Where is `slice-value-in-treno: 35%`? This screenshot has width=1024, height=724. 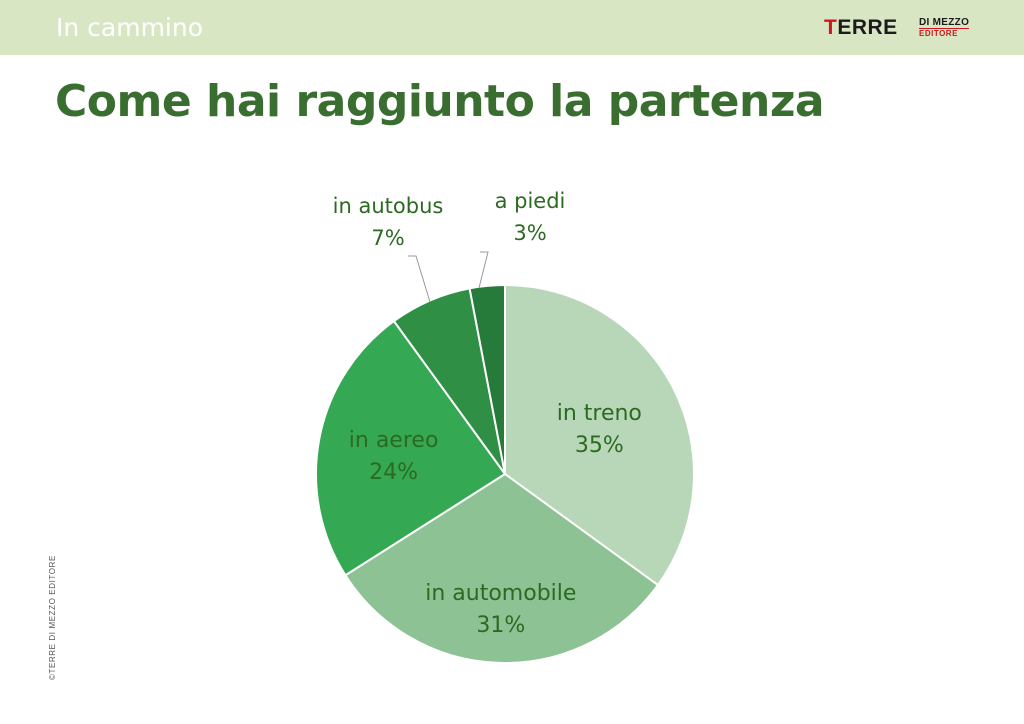 slice-value-in-treno: 35% is located at coordinates (599, 445).